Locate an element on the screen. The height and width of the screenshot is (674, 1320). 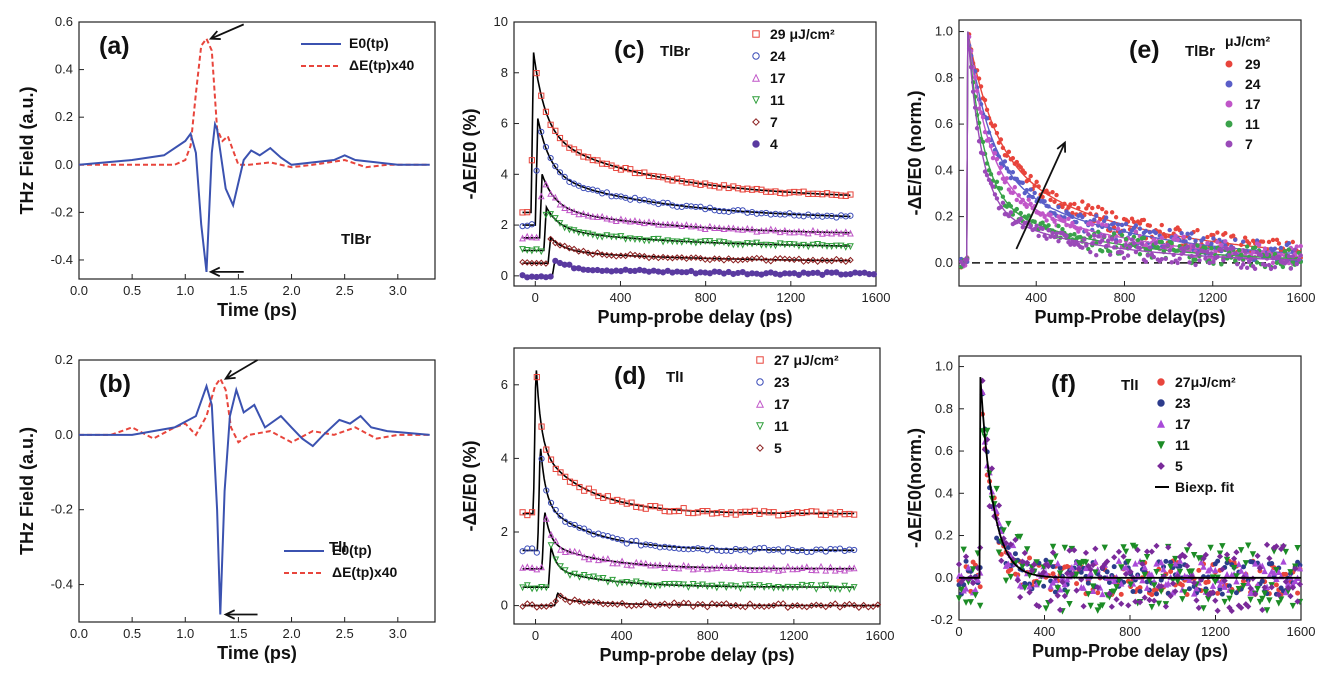
y-tick-label: 4 is located at coordinates (504, 457).